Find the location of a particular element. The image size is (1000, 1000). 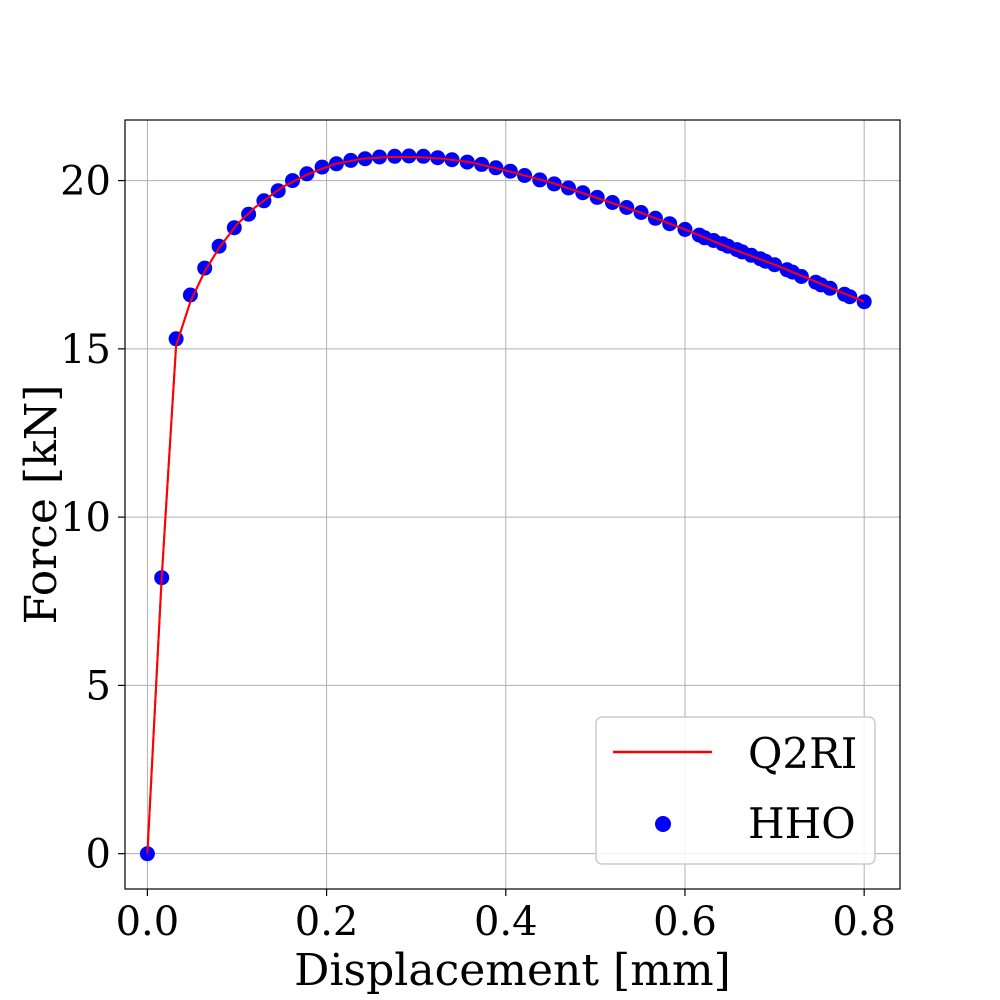

y-tick-label: 20 is located at coordinates (85, 182).